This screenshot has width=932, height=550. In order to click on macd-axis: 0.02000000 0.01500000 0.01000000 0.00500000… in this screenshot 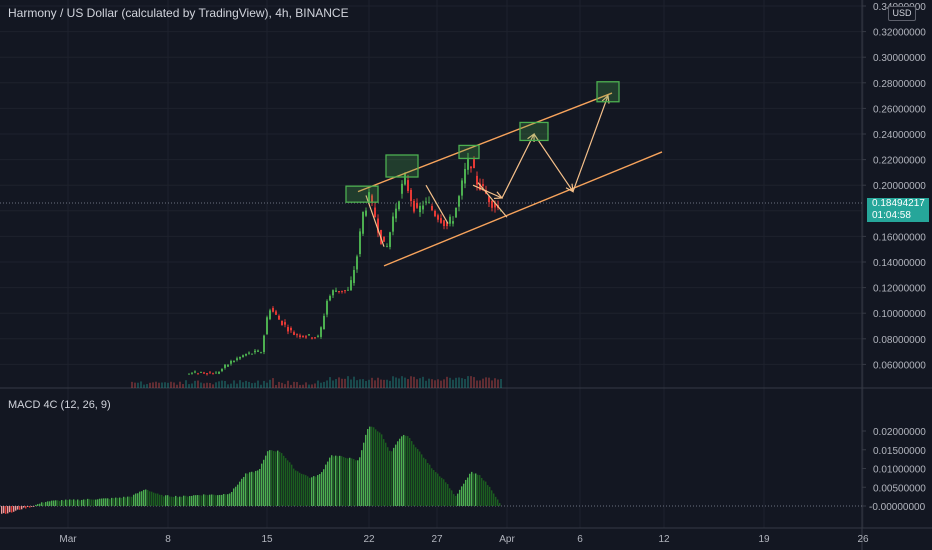, I will do `click(894, 470)`.